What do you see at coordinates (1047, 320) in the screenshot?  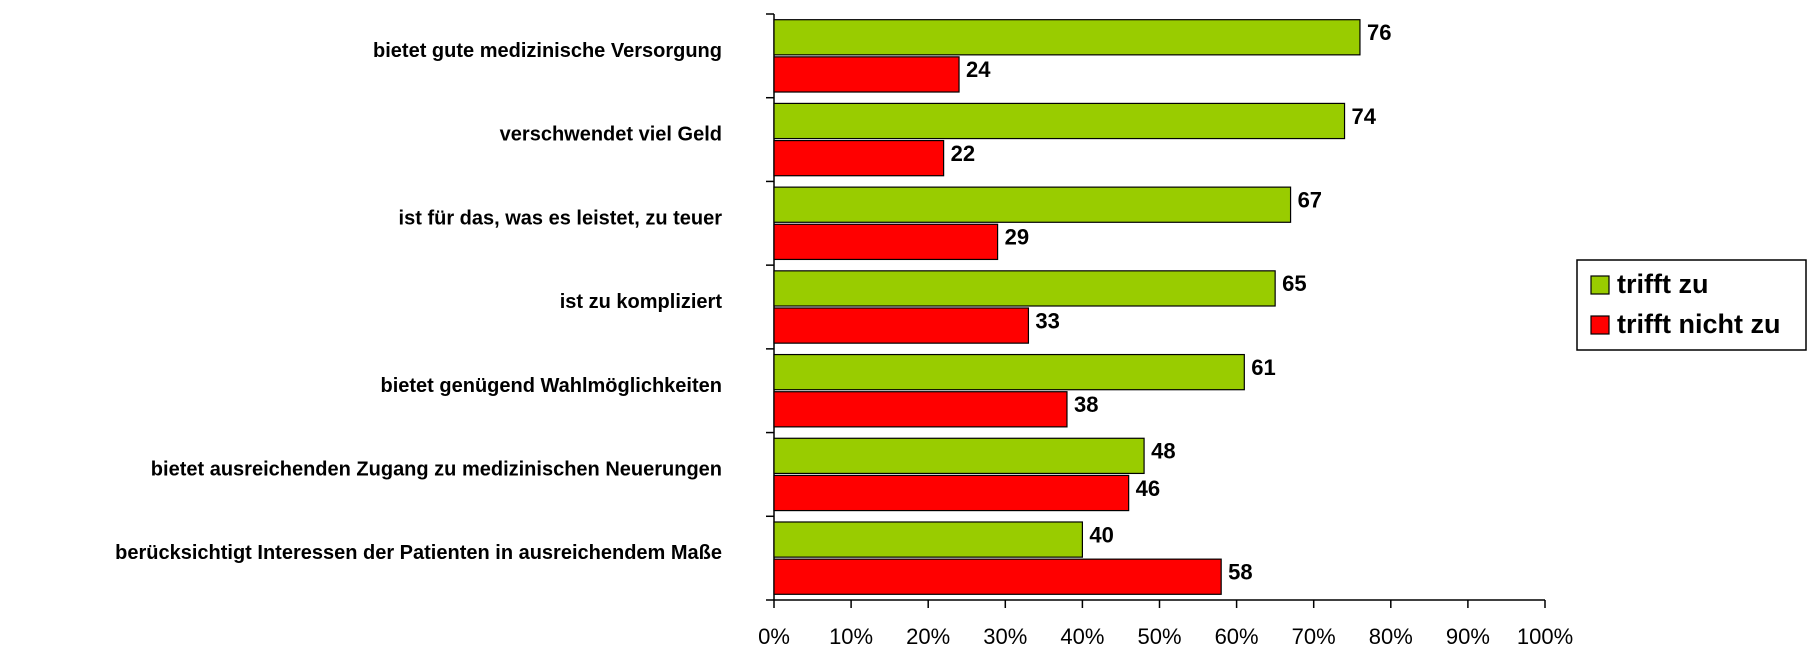 I see `data-label: 33` at bounding box center [1047, 320].